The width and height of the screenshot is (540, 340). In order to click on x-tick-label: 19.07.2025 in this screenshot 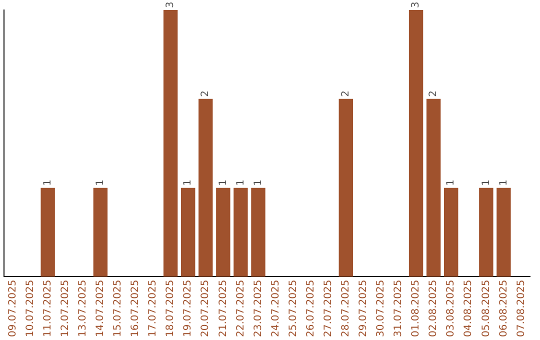, I will do `click(188, 309)`.